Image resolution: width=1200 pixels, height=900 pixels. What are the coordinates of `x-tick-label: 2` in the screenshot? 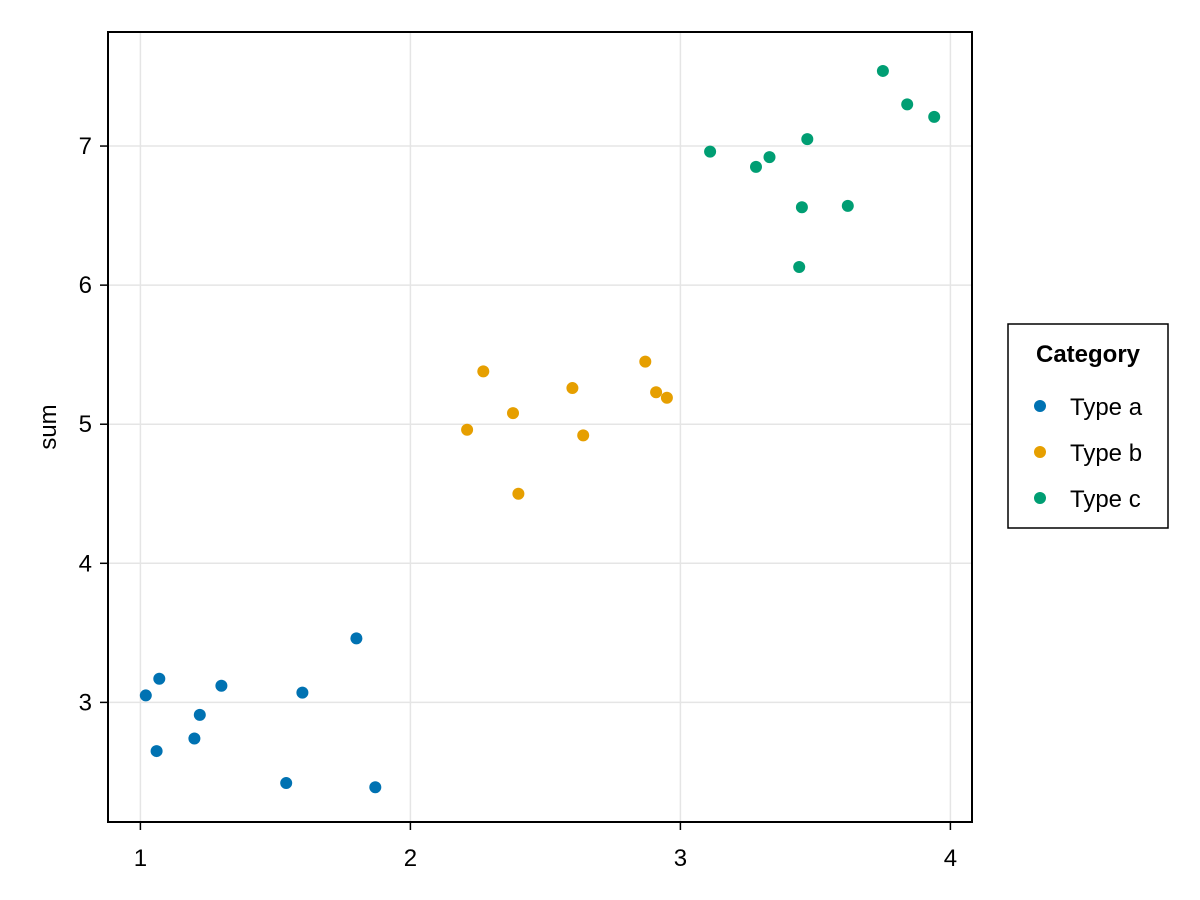 It's located at (410, 858).